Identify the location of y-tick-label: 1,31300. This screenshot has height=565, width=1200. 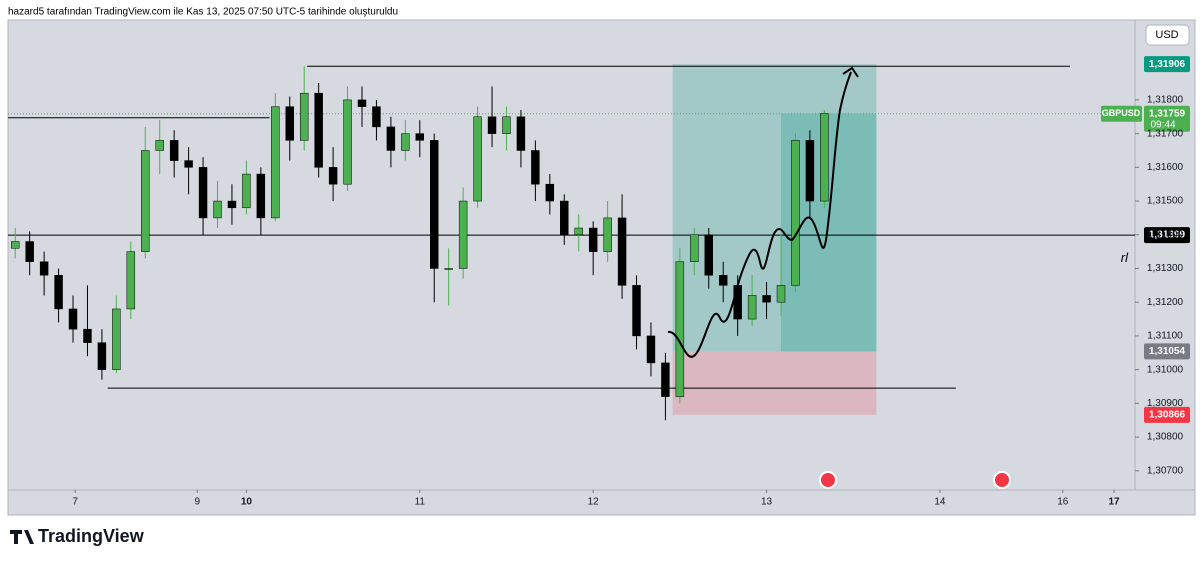
(1165, 268).